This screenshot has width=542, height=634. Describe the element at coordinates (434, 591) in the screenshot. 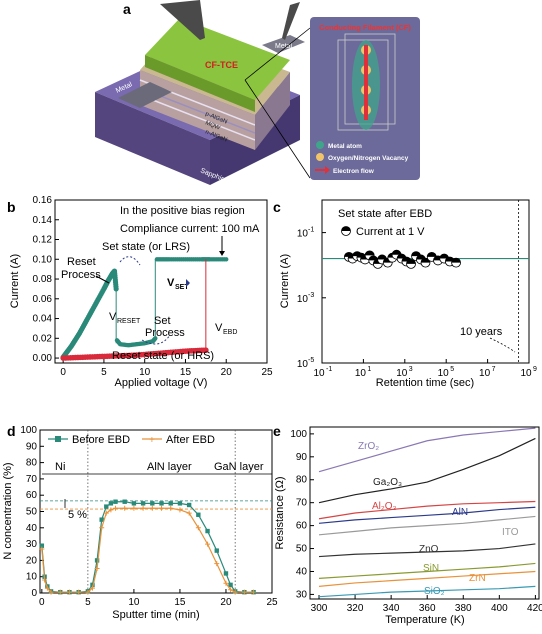

I see `e-label-sio2: SiO₂` at that location.